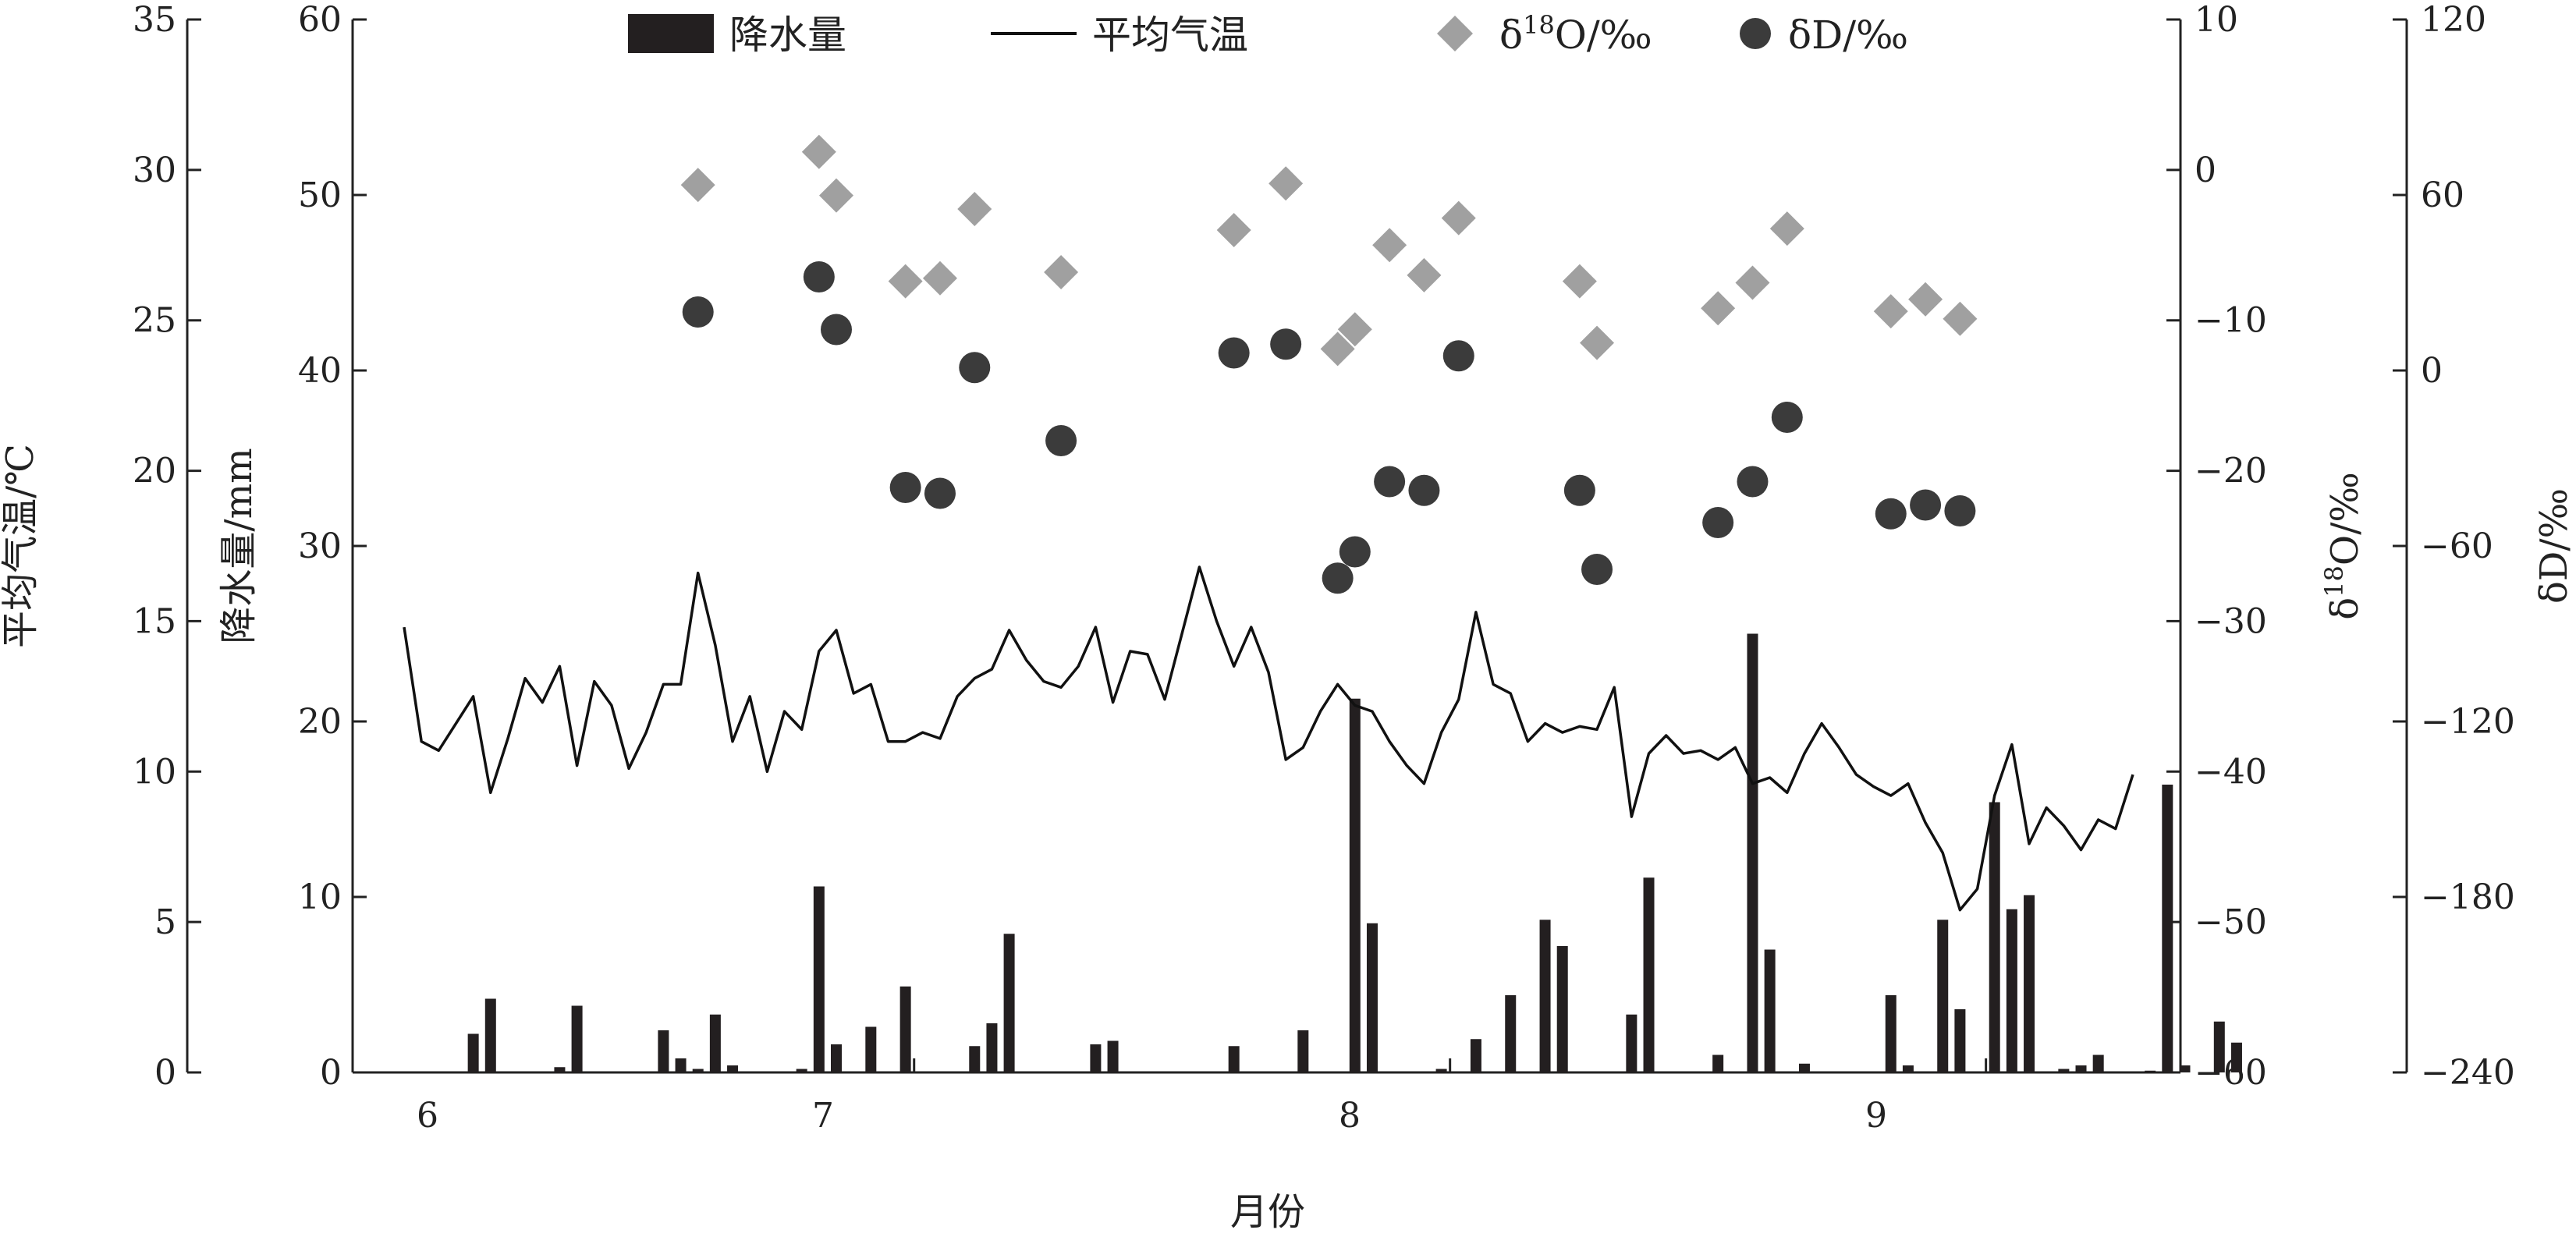  Describe the element at coordinates (2468, 1073) in the screenshot. I see `dd-tick-label: −240` at that location.